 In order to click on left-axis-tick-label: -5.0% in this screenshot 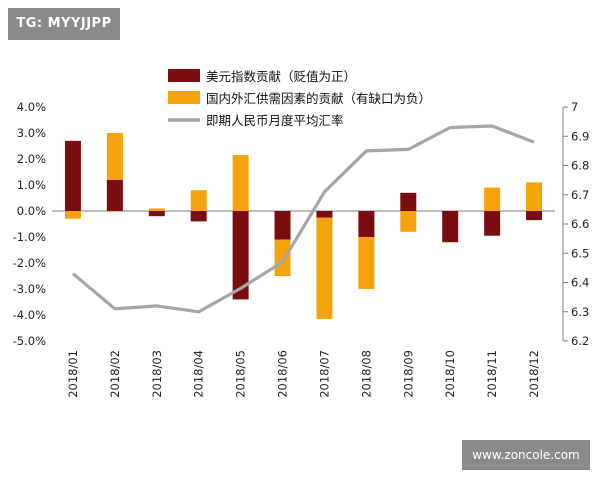, I will do `click(29, 341)`.